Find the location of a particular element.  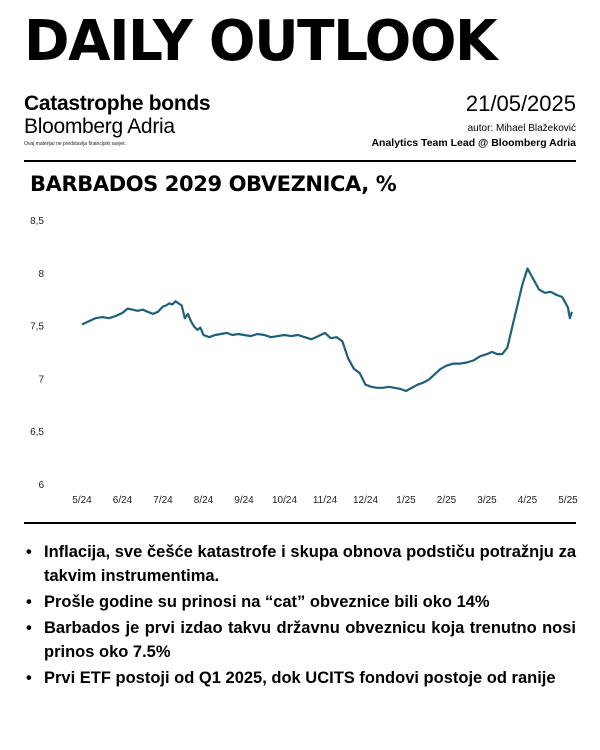

report-subtitle: Catastrophe bonds is located at coordinates (117, 103).